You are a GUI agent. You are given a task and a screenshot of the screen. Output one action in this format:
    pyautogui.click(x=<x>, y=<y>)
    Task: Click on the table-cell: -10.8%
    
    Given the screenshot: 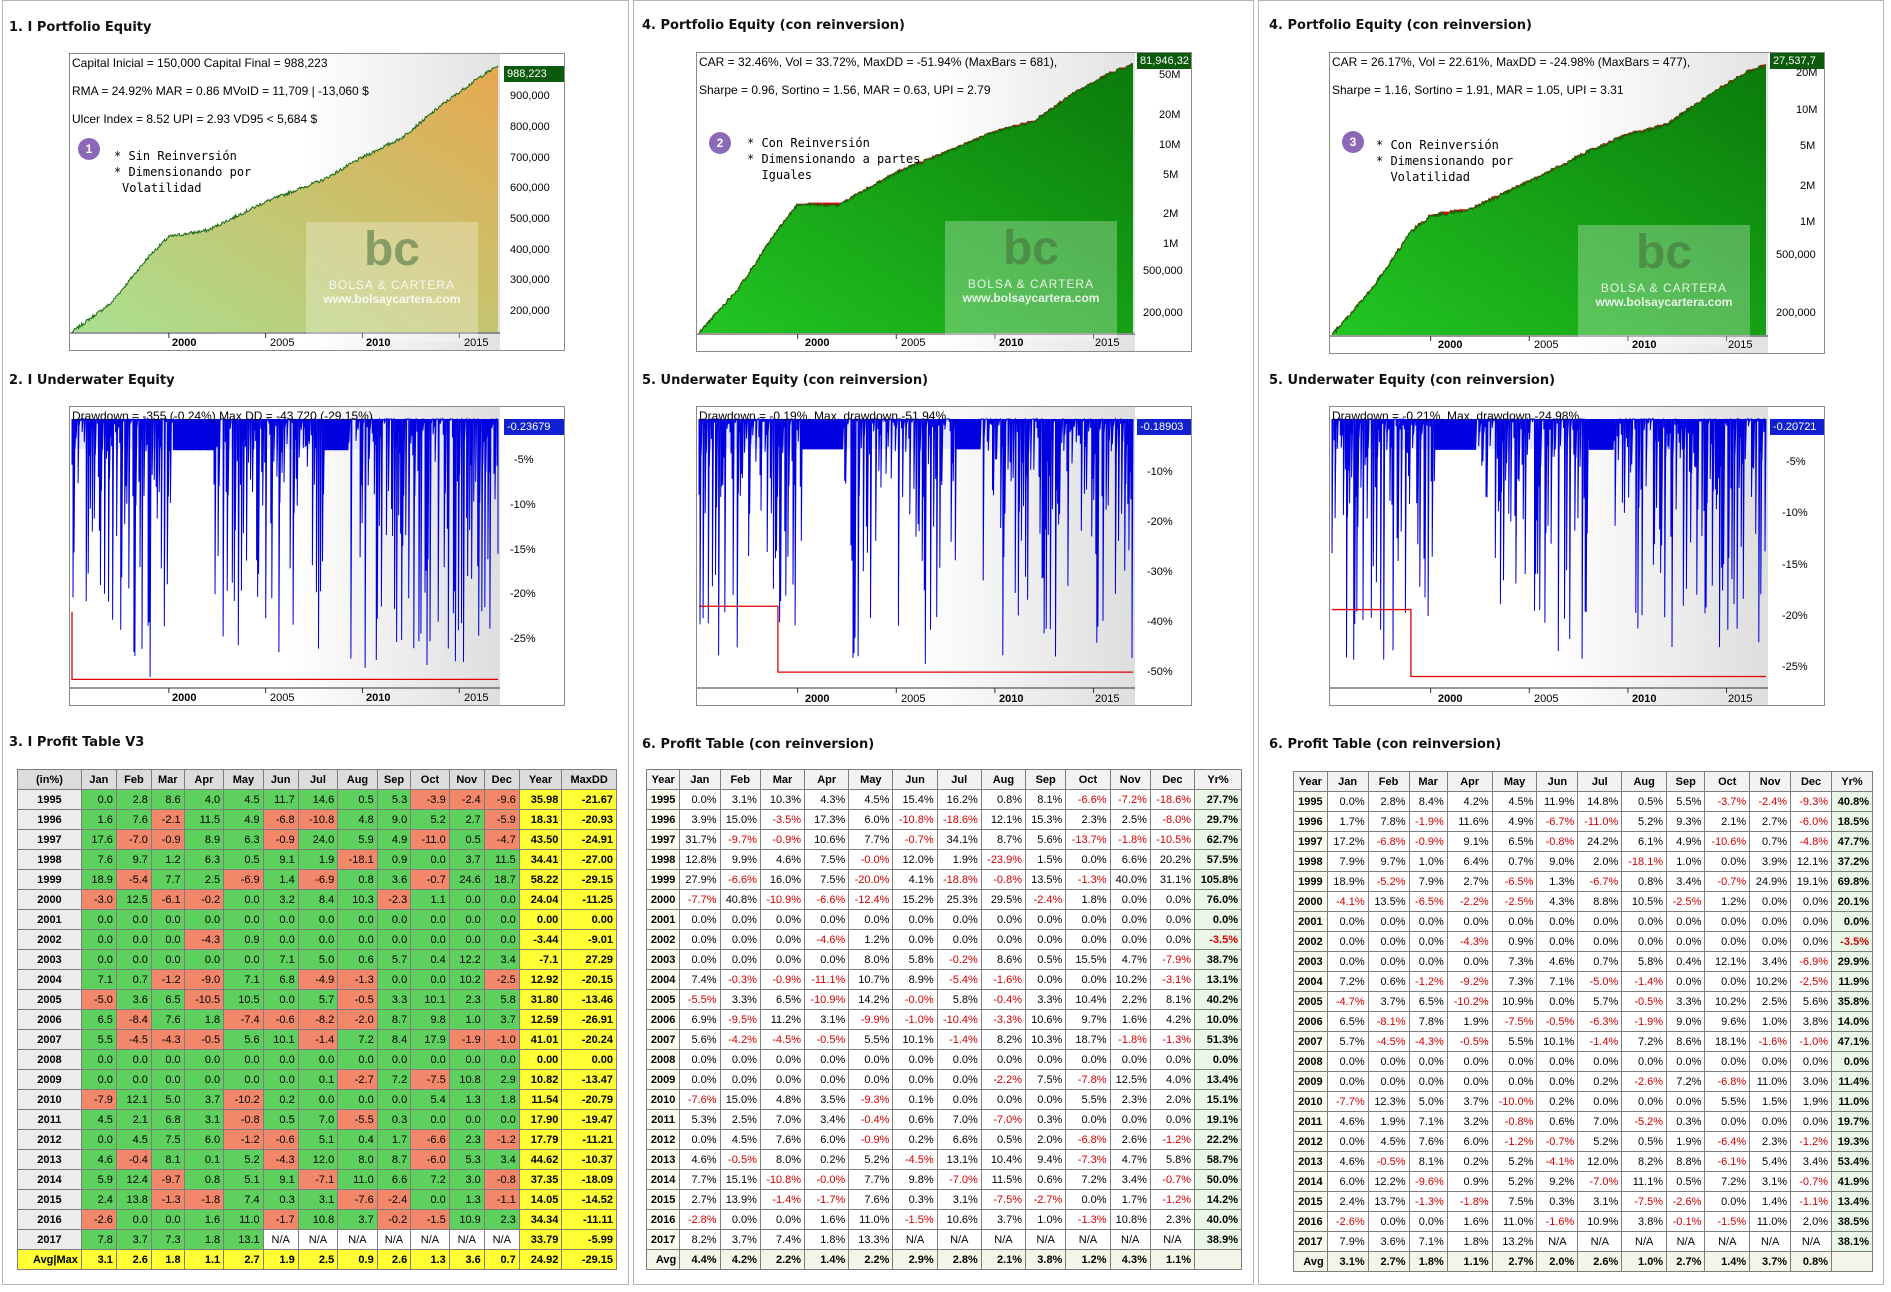 What is the action you would take?
    pyautogui.click(x=782, y=1179)
    